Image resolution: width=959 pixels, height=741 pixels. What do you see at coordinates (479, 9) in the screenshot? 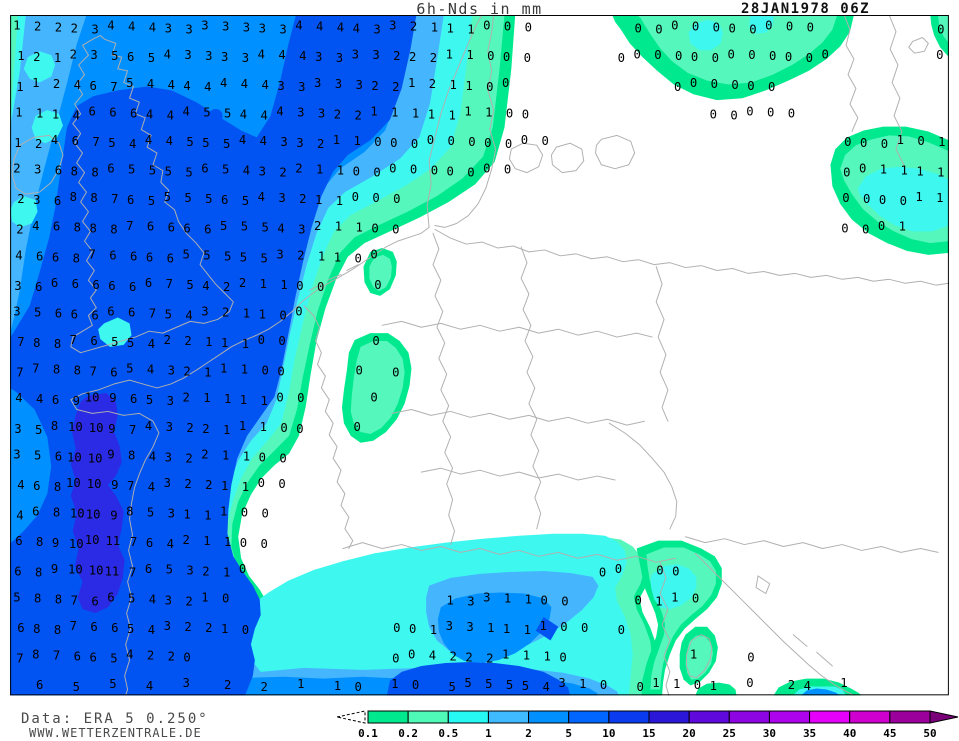
I see `map-title: 6h-Nds in mm` at bounding box center [479, 9].